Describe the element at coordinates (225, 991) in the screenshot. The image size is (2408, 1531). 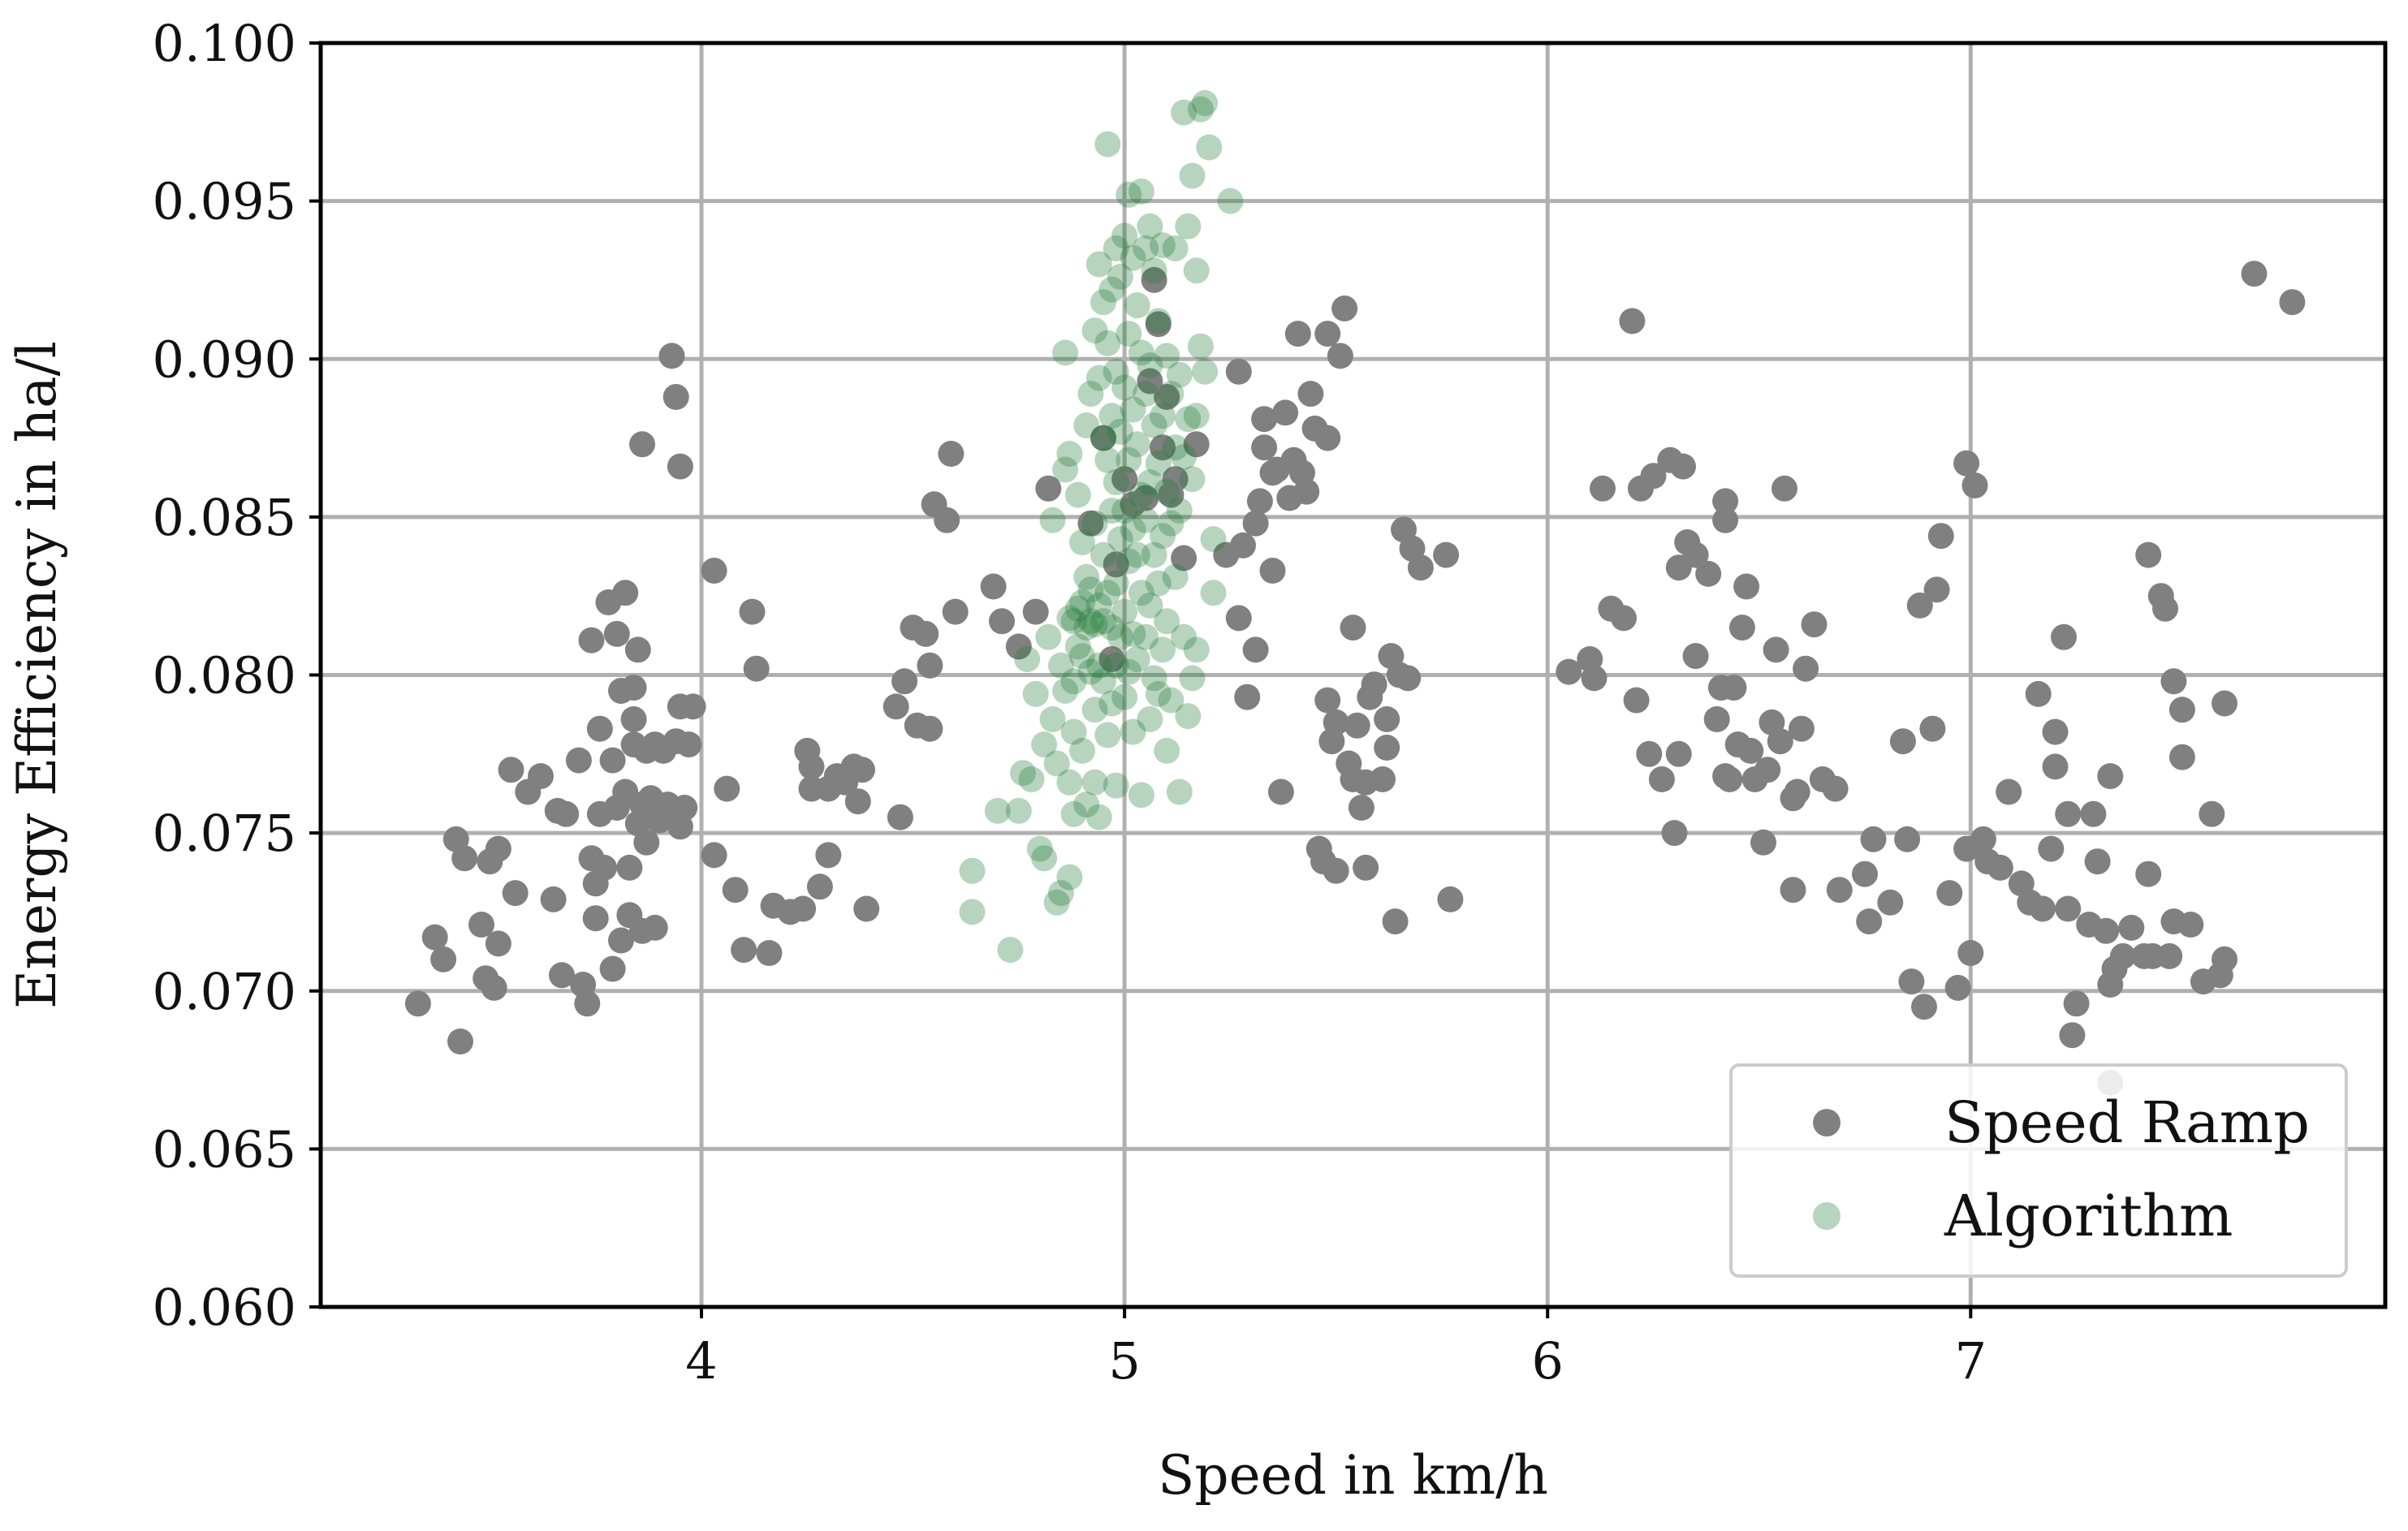
I see `y-tick-label: 0.070` at that location.